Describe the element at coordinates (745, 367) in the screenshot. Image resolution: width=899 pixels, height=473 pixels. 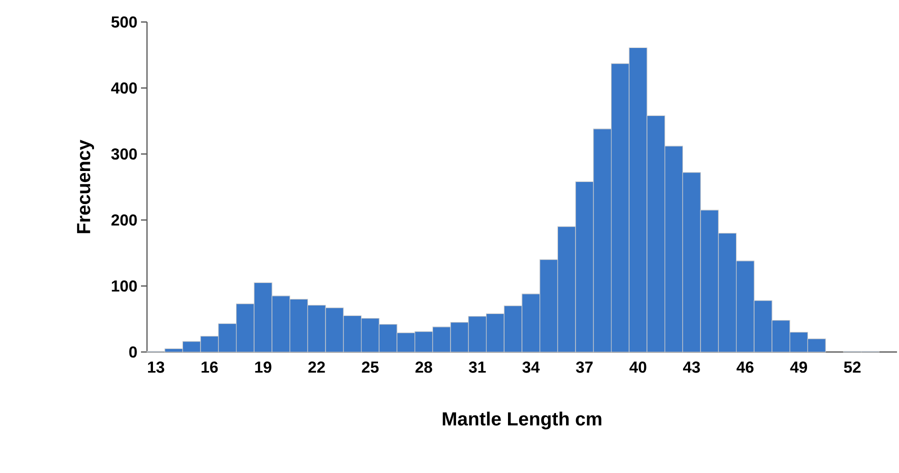
I see `x-tick-label: 46` at that location.